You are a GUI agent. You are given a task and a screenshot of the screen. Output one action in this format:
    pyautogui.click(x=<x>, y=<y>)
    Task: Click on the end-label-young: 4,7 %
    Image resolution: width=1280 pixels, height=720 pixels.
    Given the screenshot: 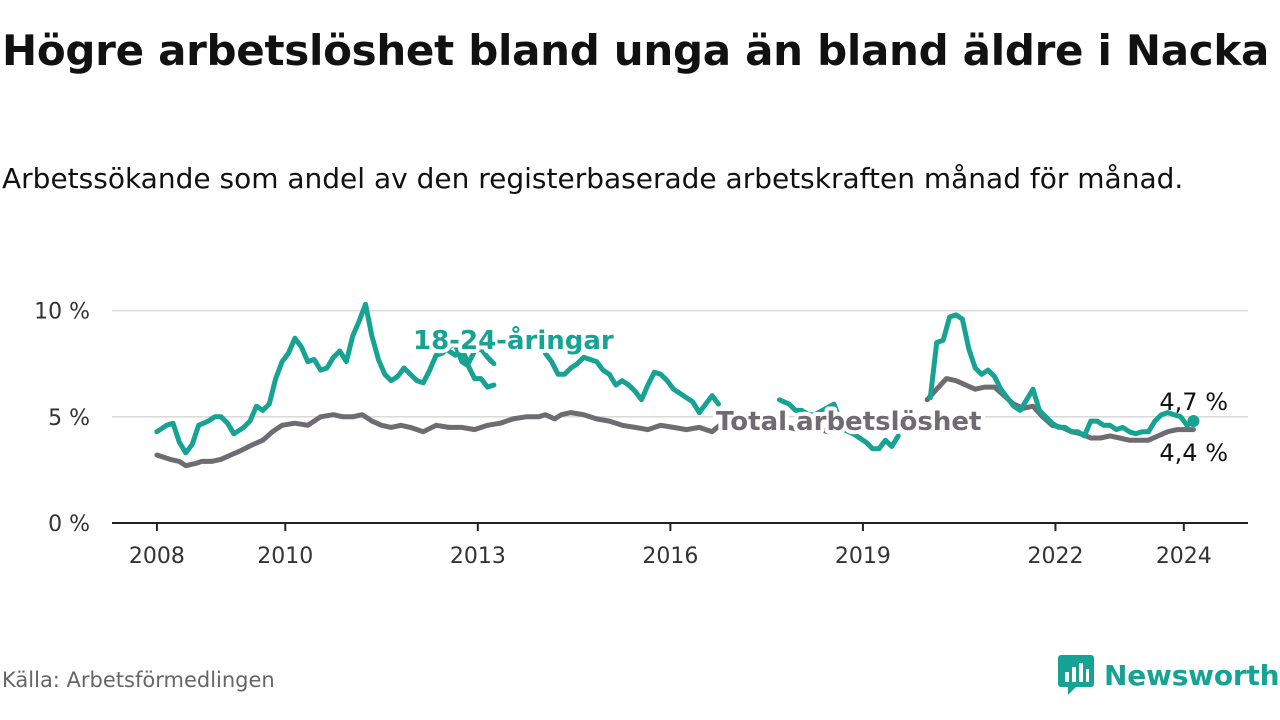 What is the action you would take?
    pyautogui.click(x=1193, y=402)
    